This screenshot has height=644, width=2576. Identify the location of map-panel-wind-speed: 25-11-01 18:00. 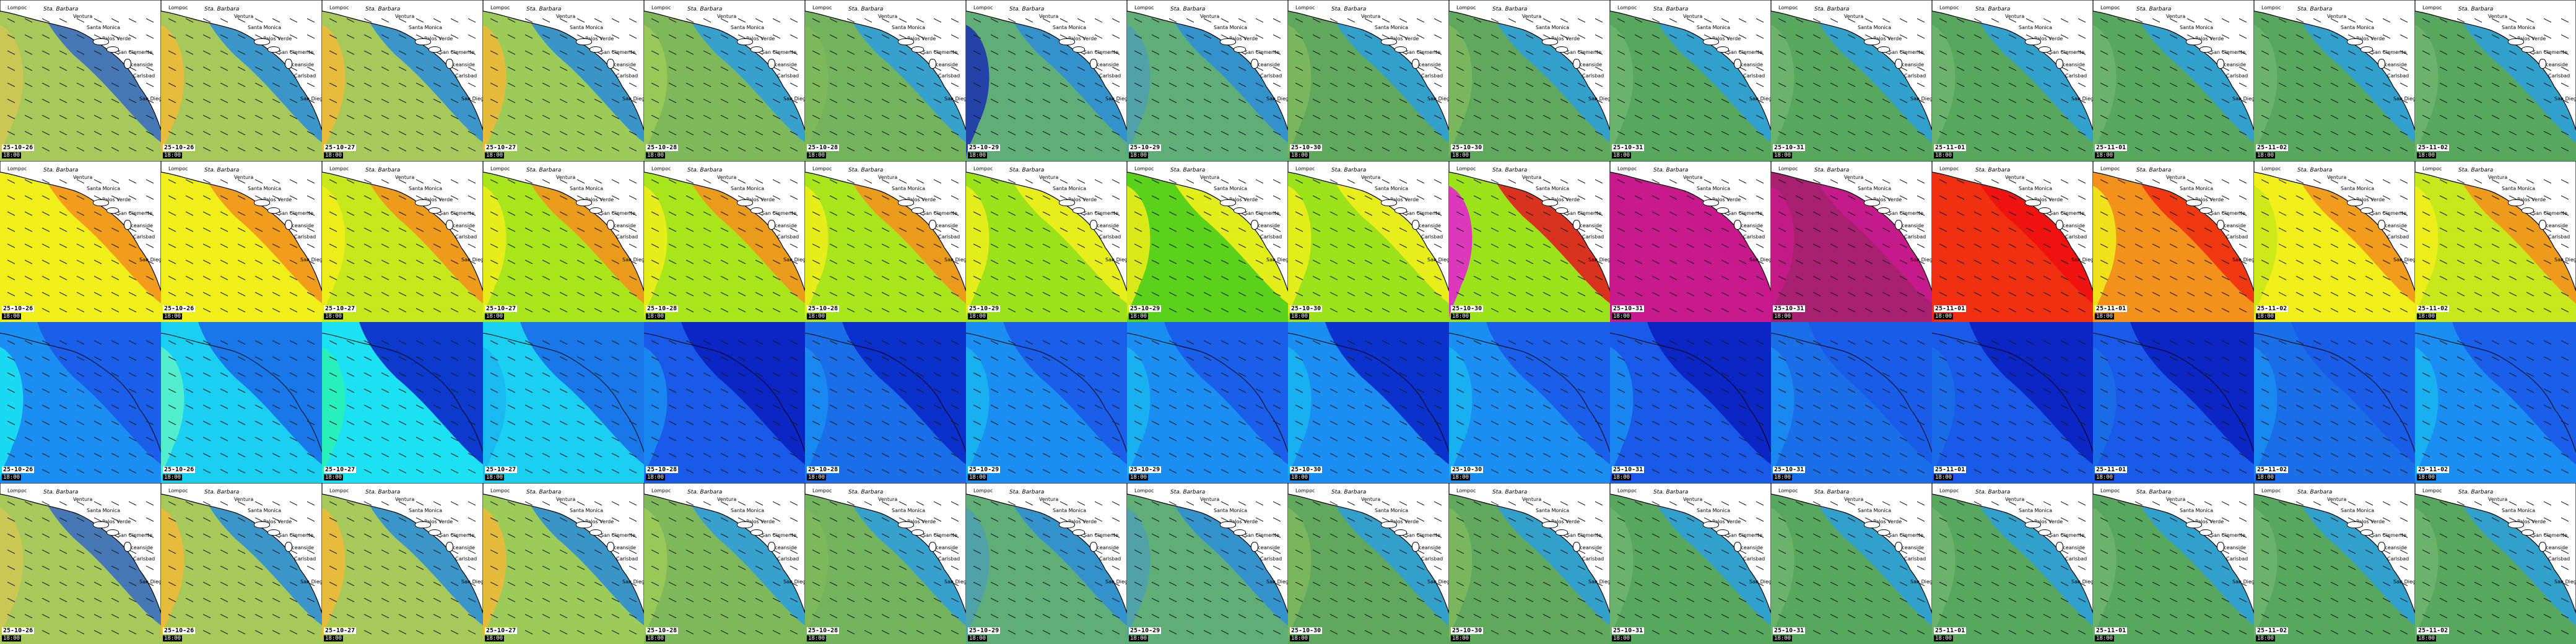
(2012, 402).